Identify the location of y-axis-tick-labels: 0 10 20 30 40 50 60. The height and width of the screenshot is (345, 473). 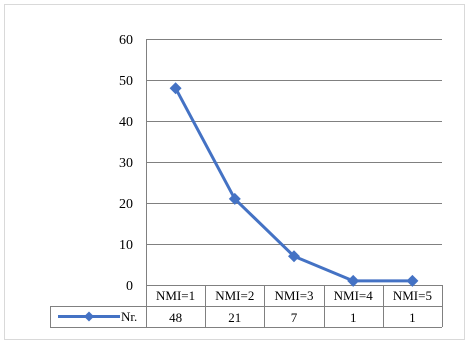
(126, 163).